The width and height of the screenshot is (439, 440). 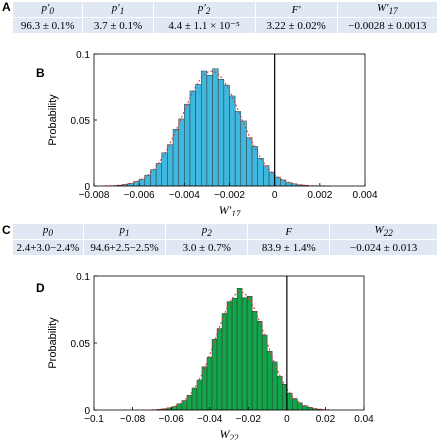 I want to click on table-a-header-p2: p′2, so click(x=204, y=10).